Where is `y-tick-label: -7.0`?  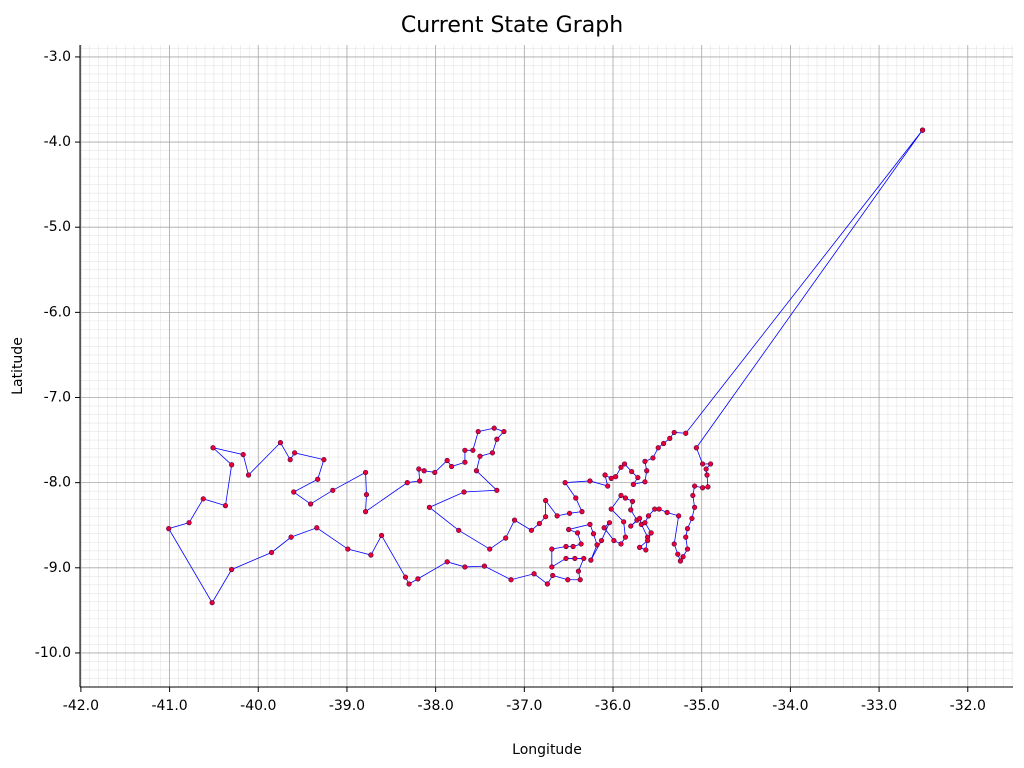
y-tick-label: -7.0 is located at coordinates (57, 398).